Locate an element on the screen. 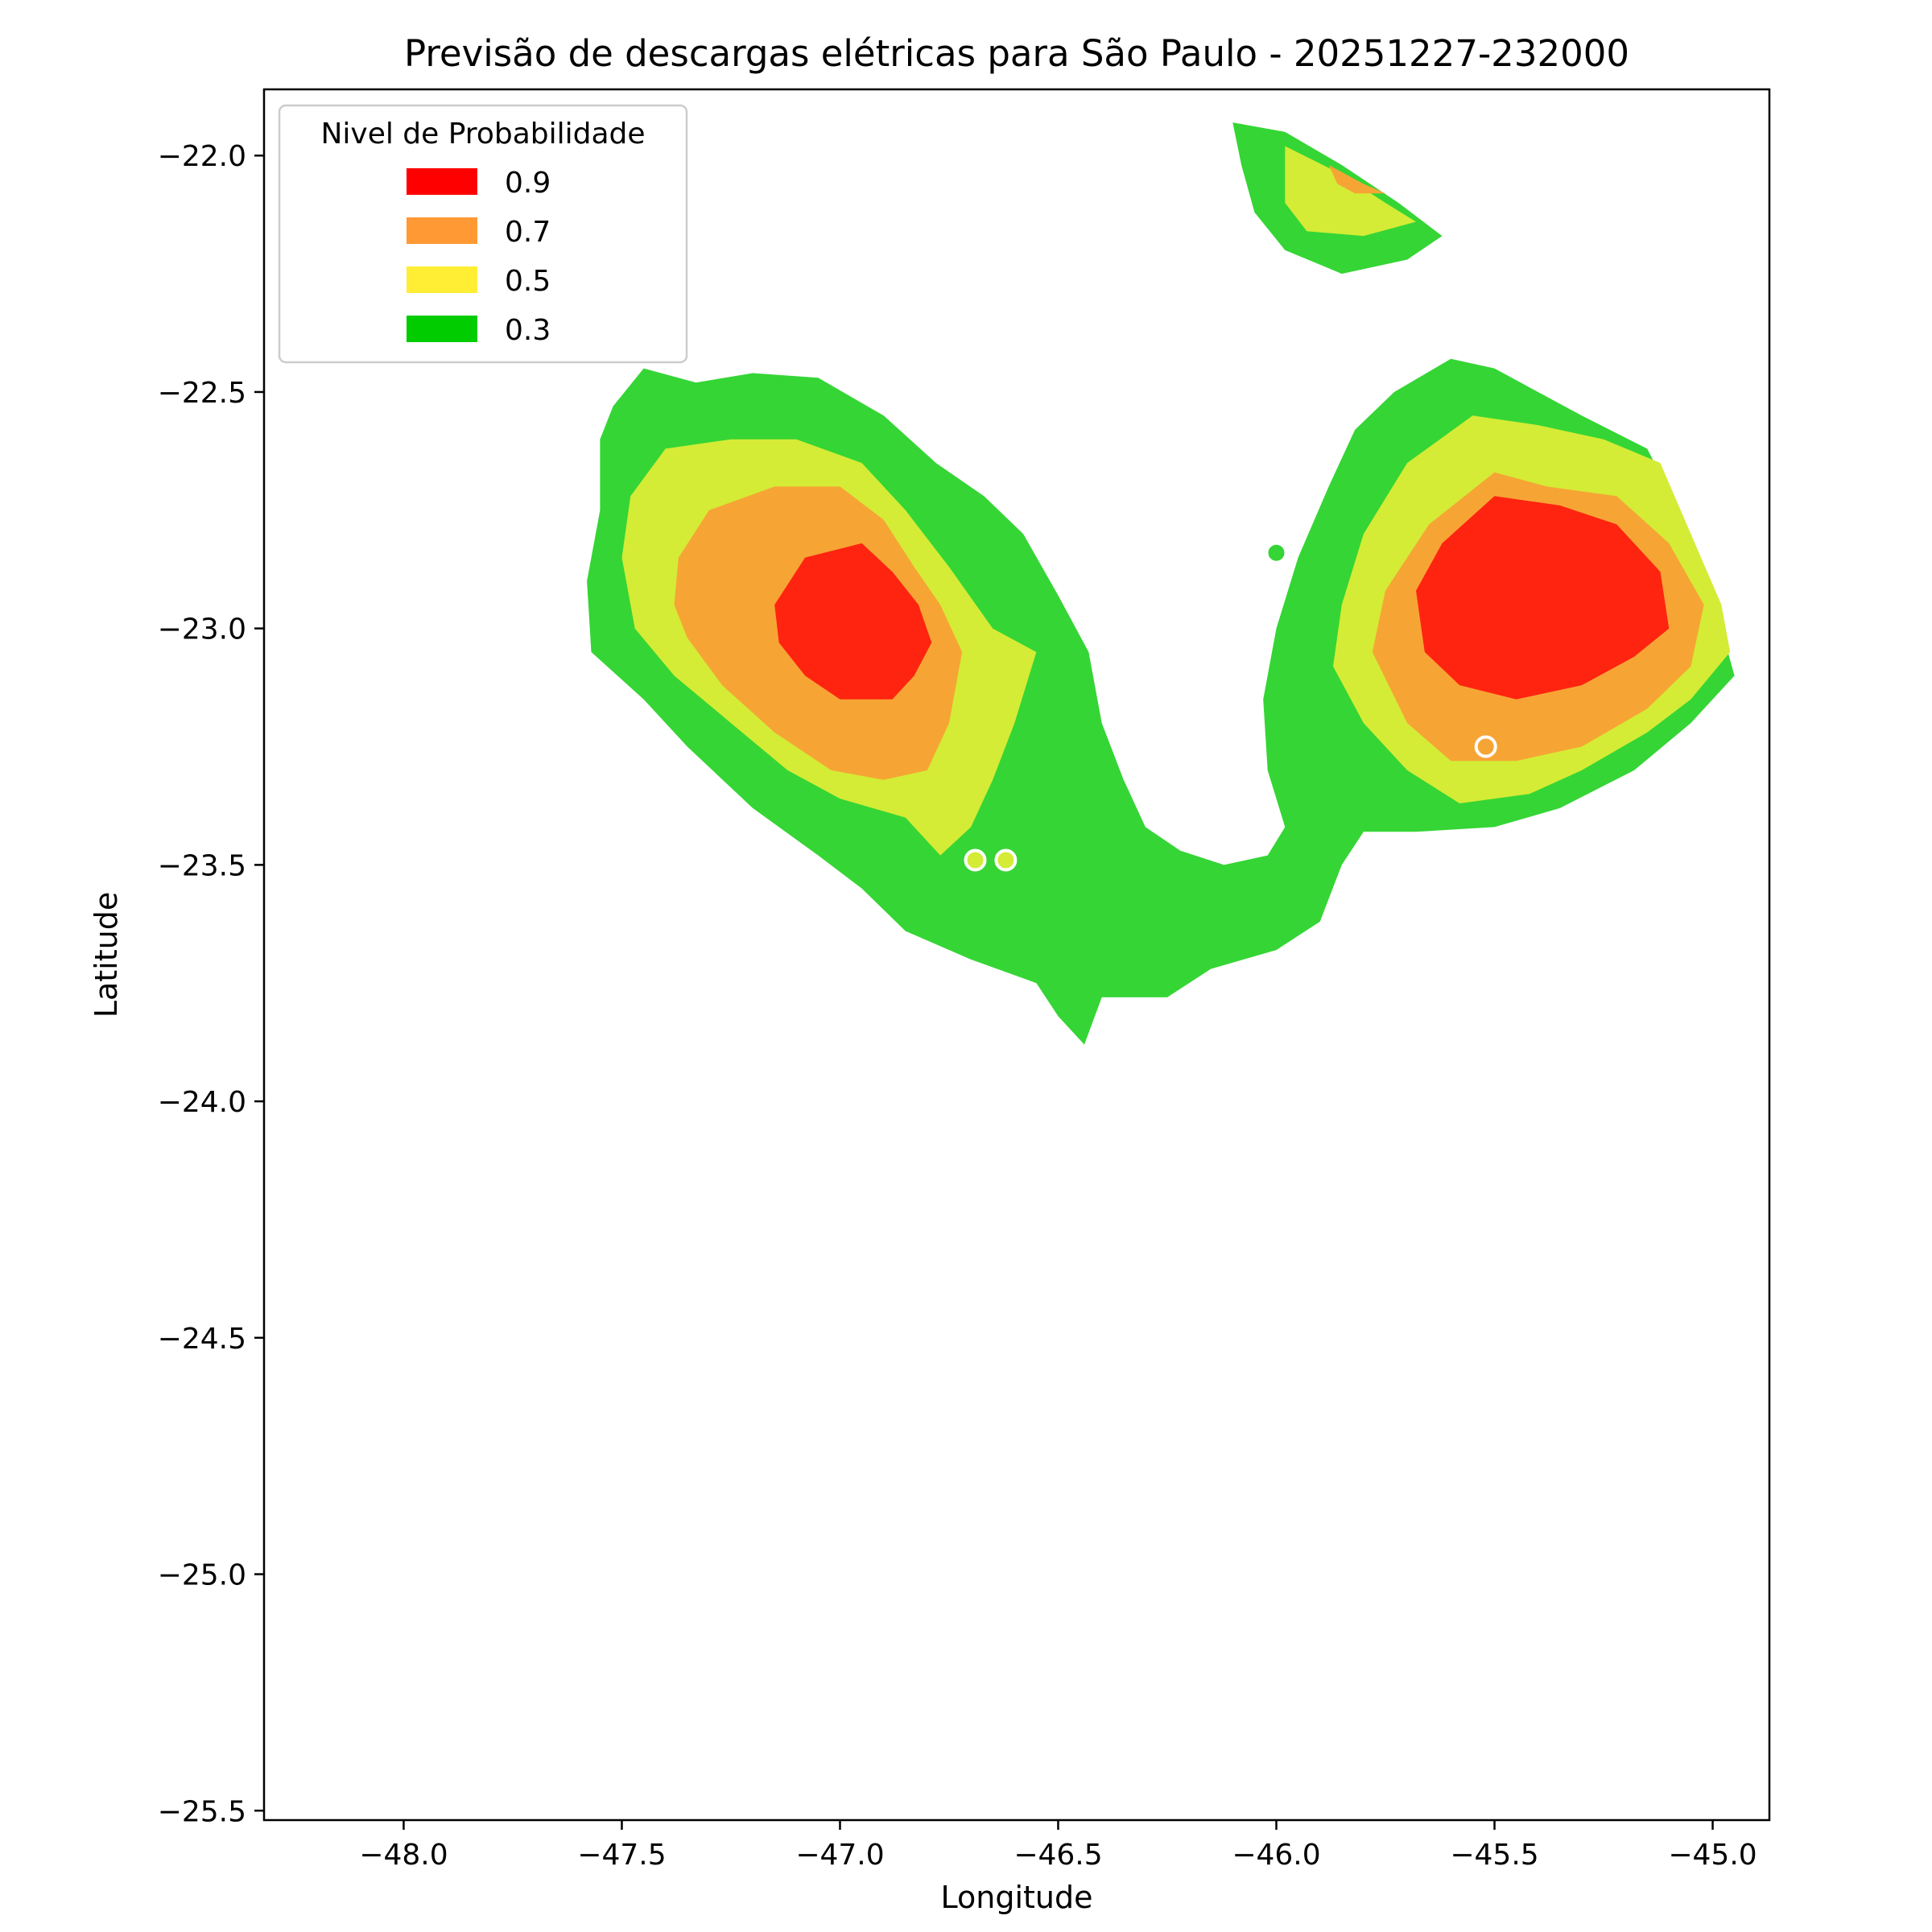  y-tick-label: −24.5 is located at coordinates (202, 1339).